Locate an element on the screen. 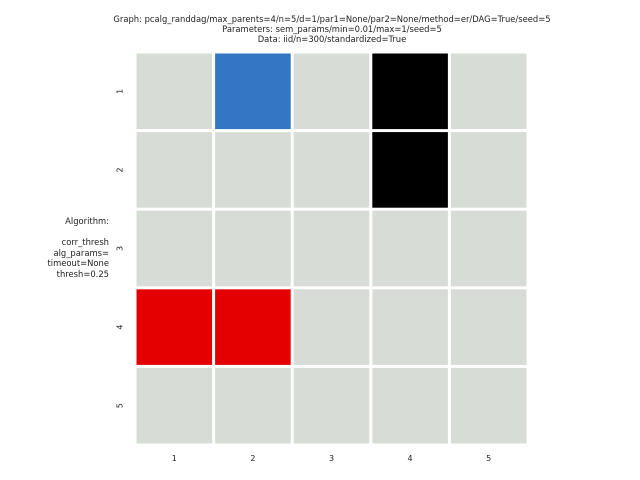  y-tick-label: 2 is located at coordinates (120, 169).